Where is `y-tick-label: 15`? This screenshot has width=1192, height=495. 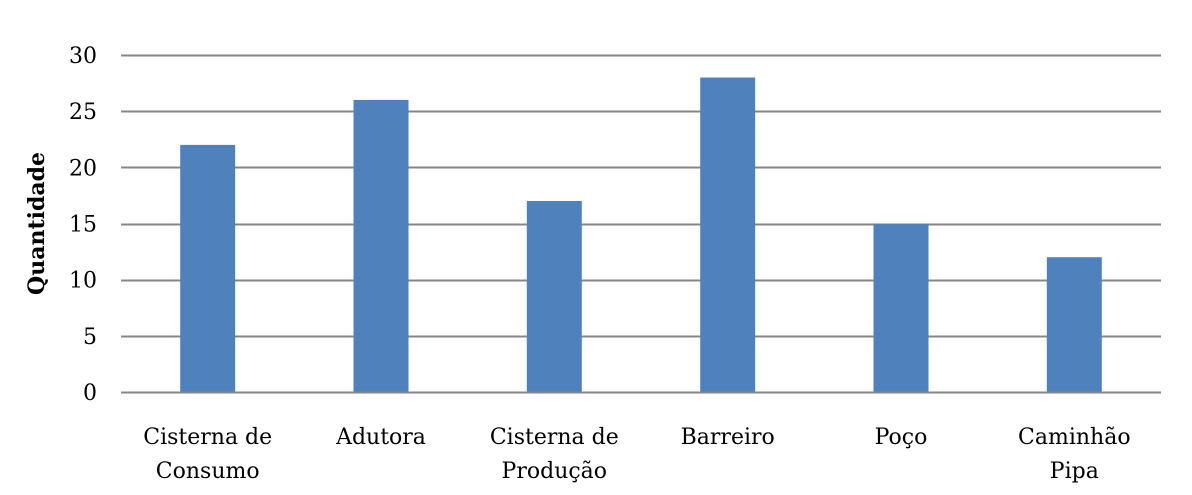 y-tick-label: 15 is located at coordinates (83, 225).